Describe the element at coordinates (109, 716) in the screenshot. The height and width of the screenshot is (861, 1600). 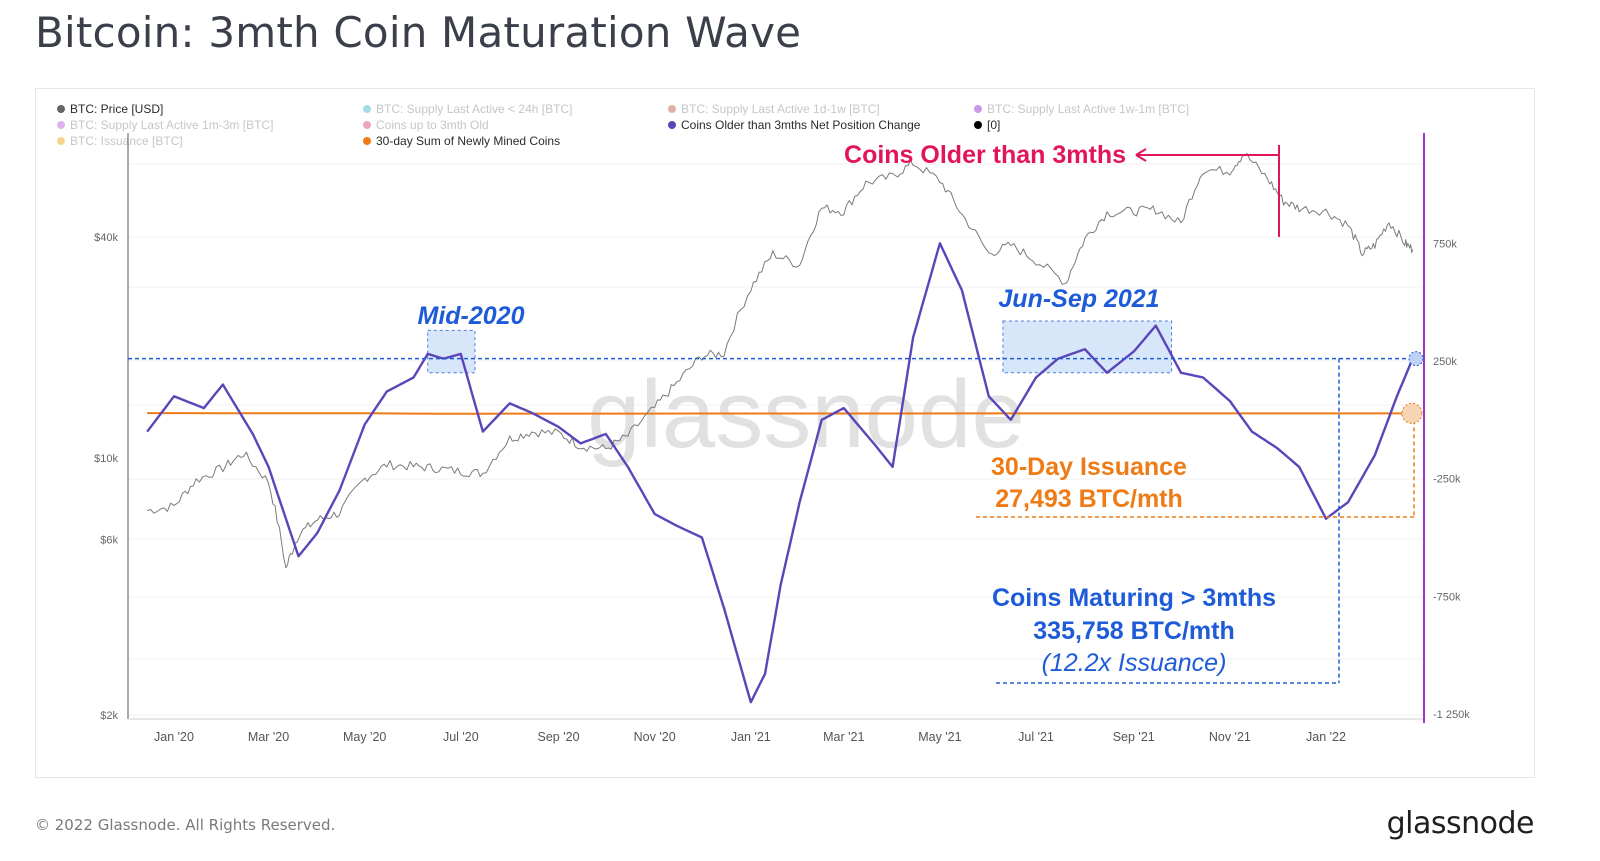
I see `left-axis-tick: $2k` at that location.